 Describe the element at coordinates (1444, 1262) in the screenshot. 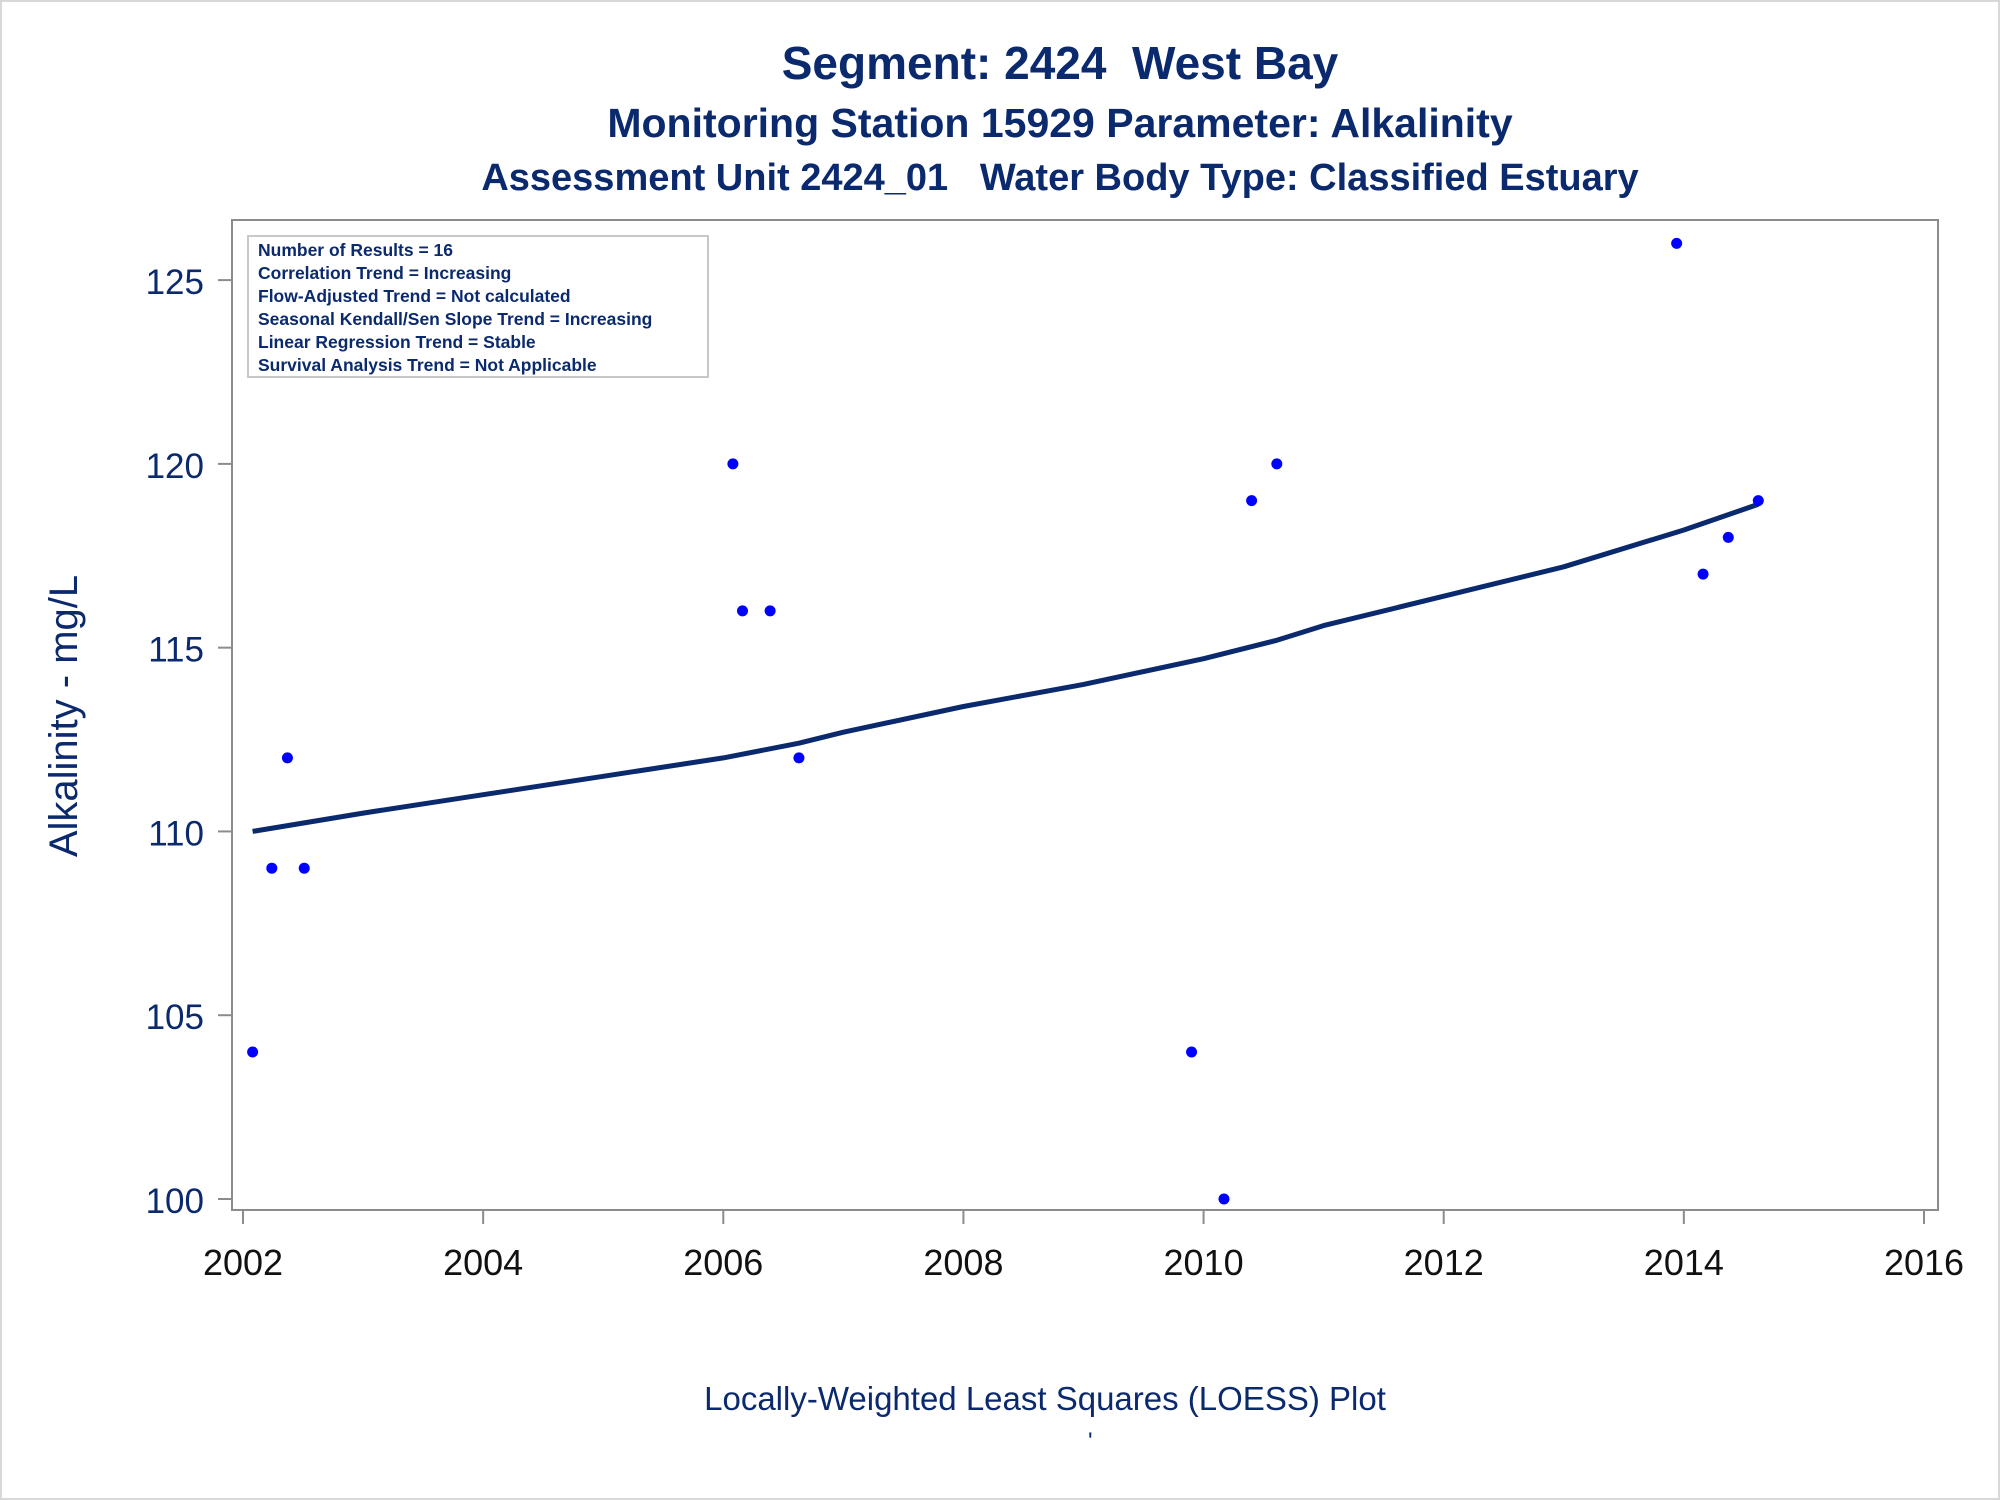

I see `x-tick-label: 2012` at that location.